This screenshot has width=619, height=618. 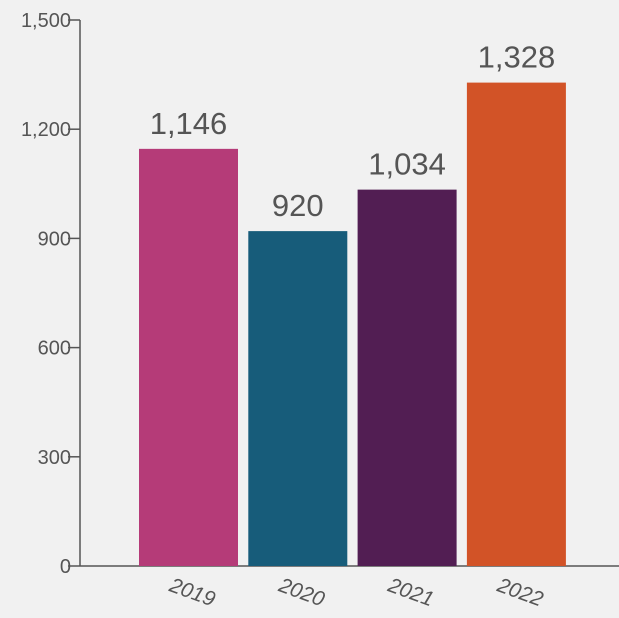 I want to click on y-tick-label: 1,500, so click(x=46, y=21).